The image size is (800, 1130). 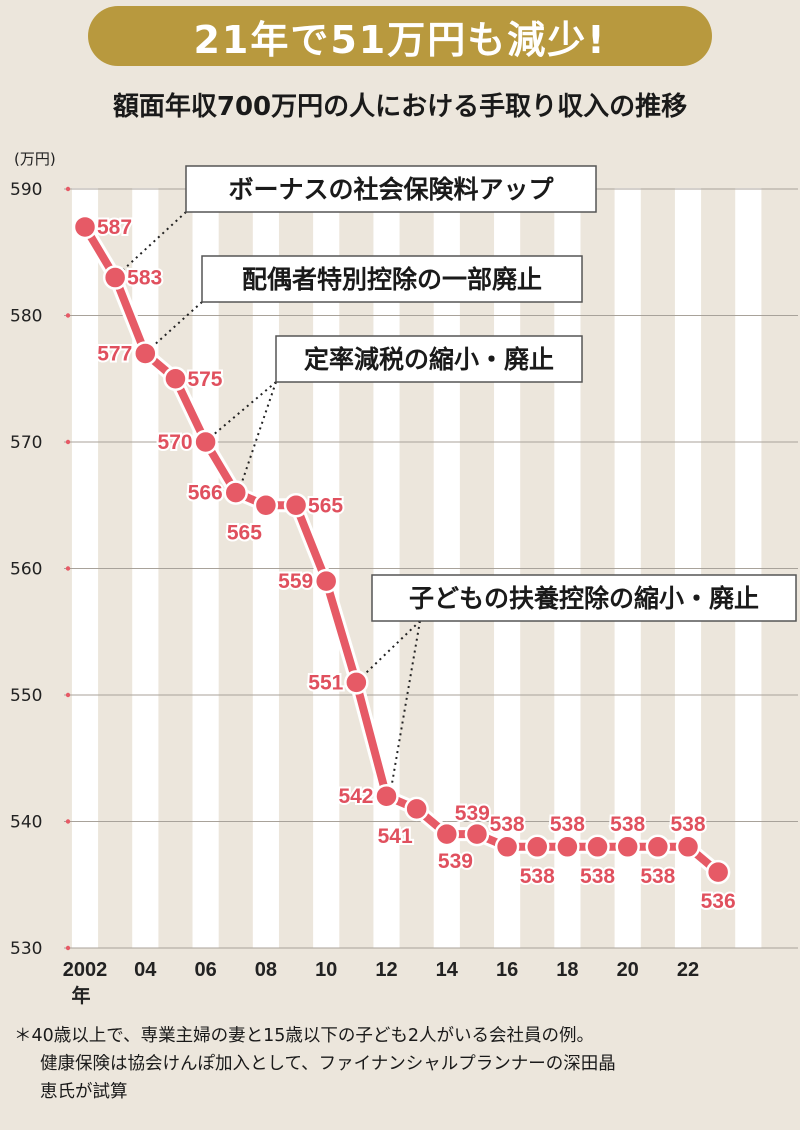 I want to click on annotation-text: 定率減税の縮小・廃止, so click(x=429, y=359).